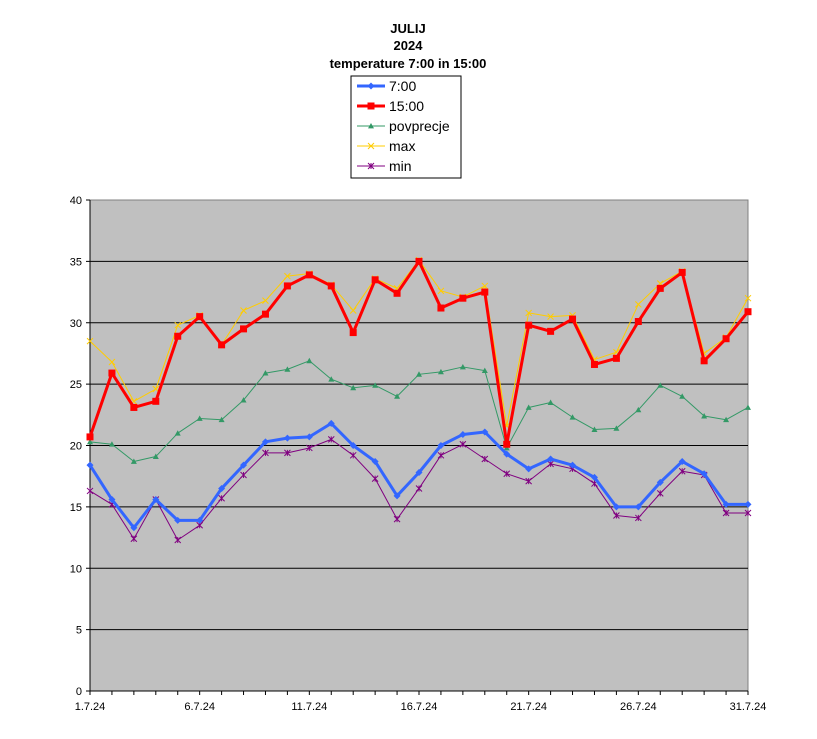  I want to click on y-tick-label: 20, so click(76, 447).